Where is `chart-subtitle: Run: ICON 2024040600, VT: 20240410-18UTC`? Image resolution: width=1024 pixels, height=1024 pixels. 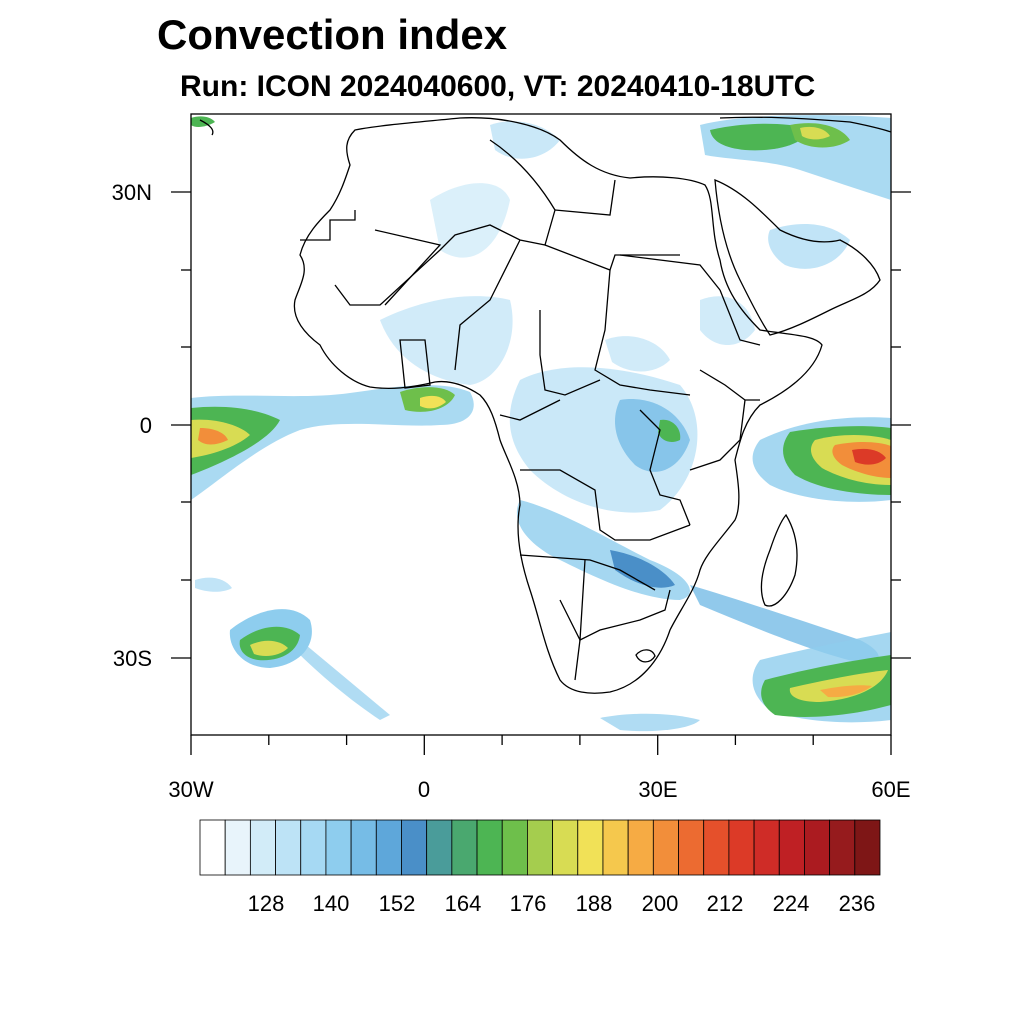 chart-subtitle: Run: ICON 2024040600, VT: 20240410-18UTC is located at coordinates (498, 86).